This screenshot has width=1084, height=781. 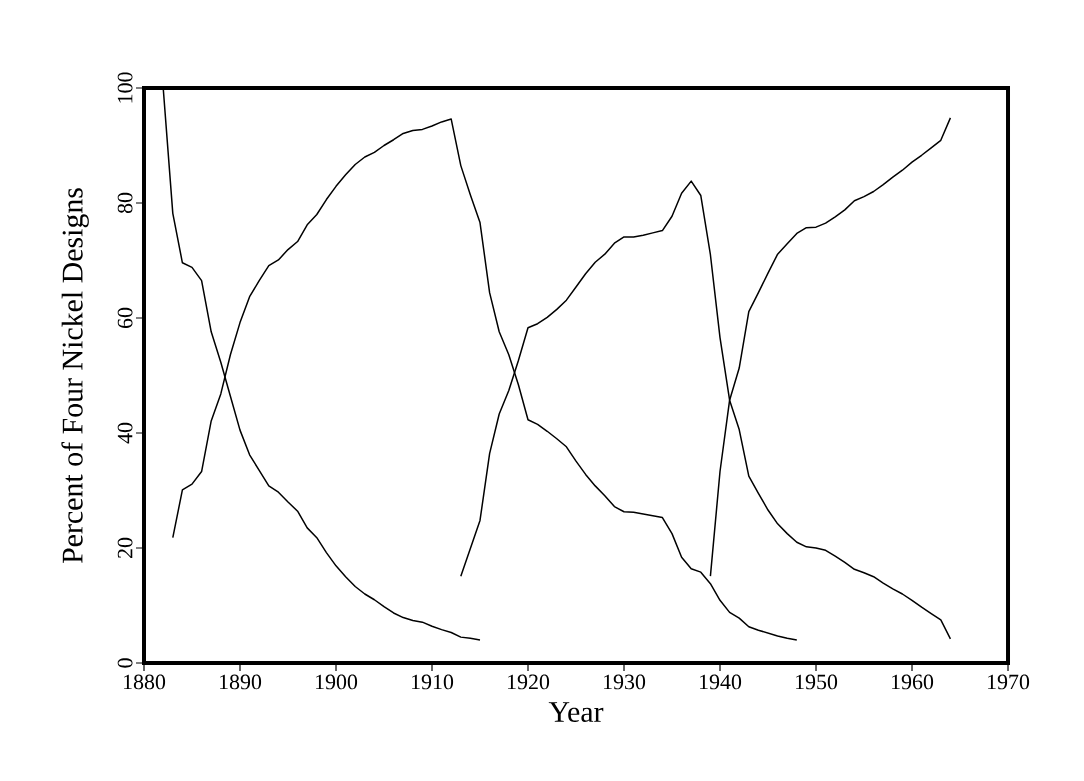 What do you see at coordinates (625, 682) in the screenshot?
I see `x-tick-label: 1930` at bounding box center [625, 682].